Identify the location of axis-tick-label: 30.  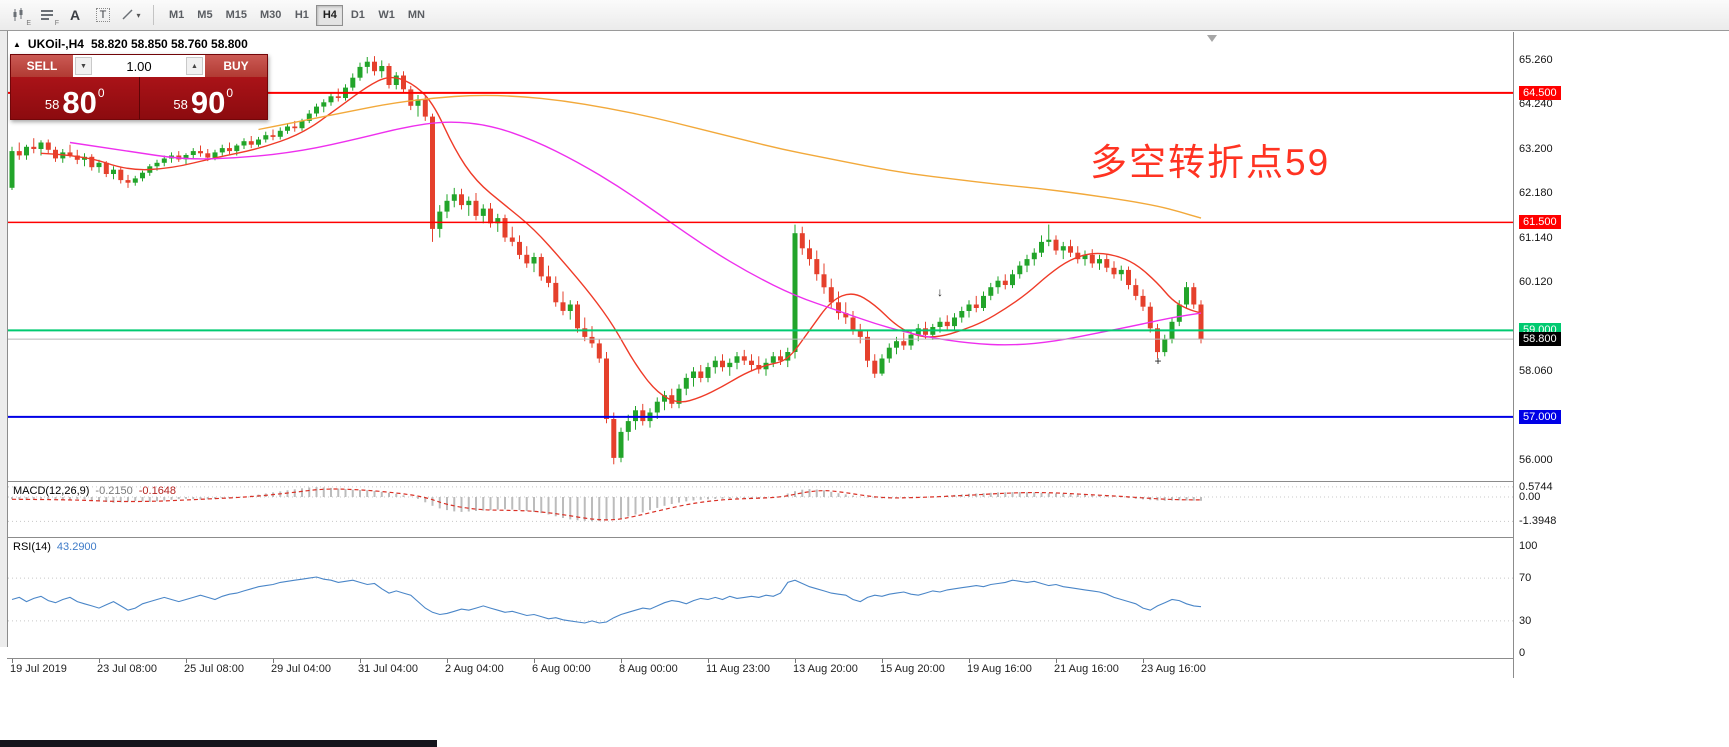
(1525, 620).